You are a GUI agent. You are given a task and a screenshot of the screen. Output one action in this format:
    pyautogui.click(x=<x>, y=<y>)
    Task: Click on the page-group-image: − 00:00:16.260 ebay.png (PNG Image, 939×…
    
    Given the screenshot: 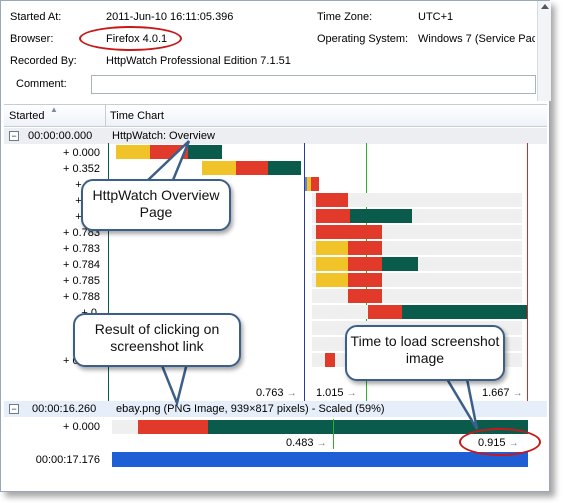 What is the action you would take?
    pyautogui.click(x=275, y=409)
    